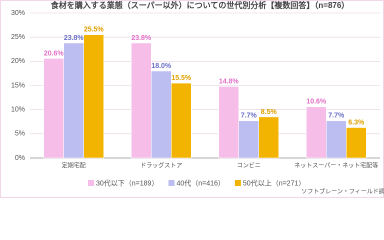  I want to click on y-tick-label: 25%, so click(18, 37).